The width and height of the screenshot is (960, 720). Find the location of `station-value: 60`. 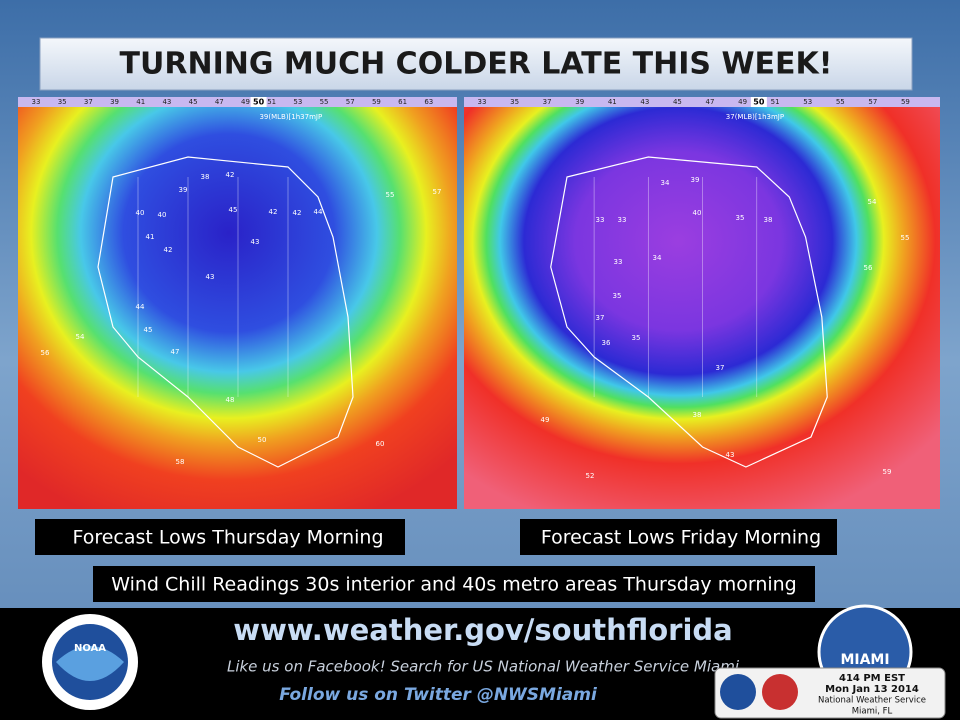

station-value: 60 is located at coordinates (380, 444).